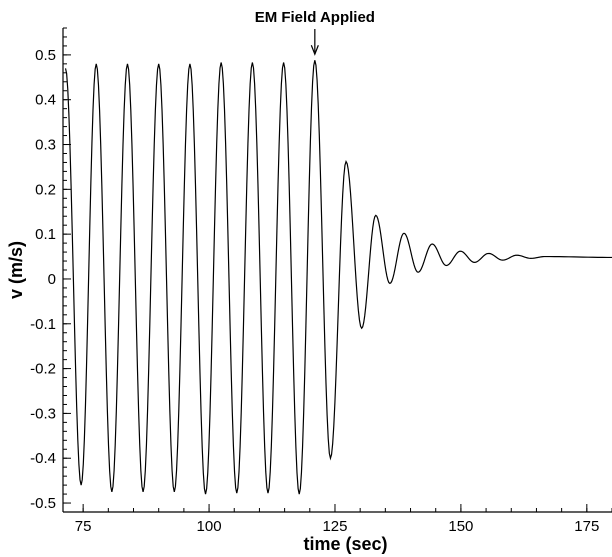  What do you see at coordinates (45, 189) in the screenshot?
I see `y-tick-label: 0.2` at bounding box center [45, 189].